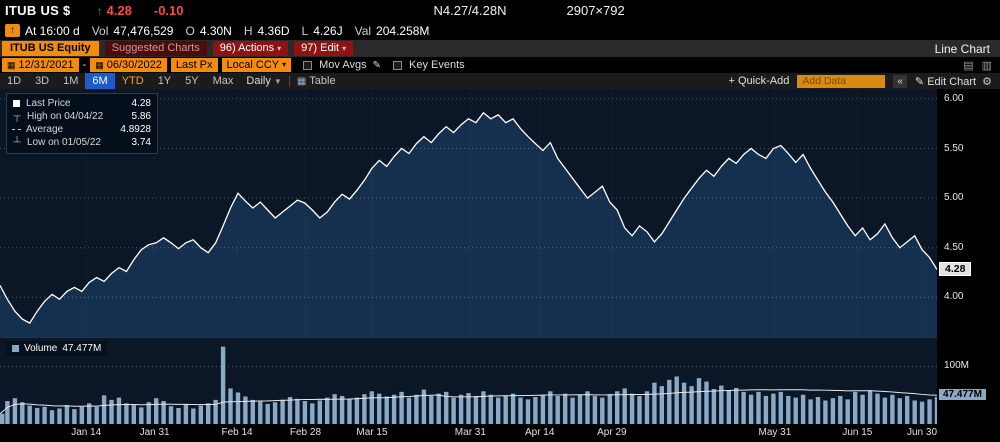 Image resolution: width=1000 pixels, height=442 pixels. Describe the element at coordinates (470, 10) in the screenshot. I see `bid-ask: N4.27/4.28N` at that location.